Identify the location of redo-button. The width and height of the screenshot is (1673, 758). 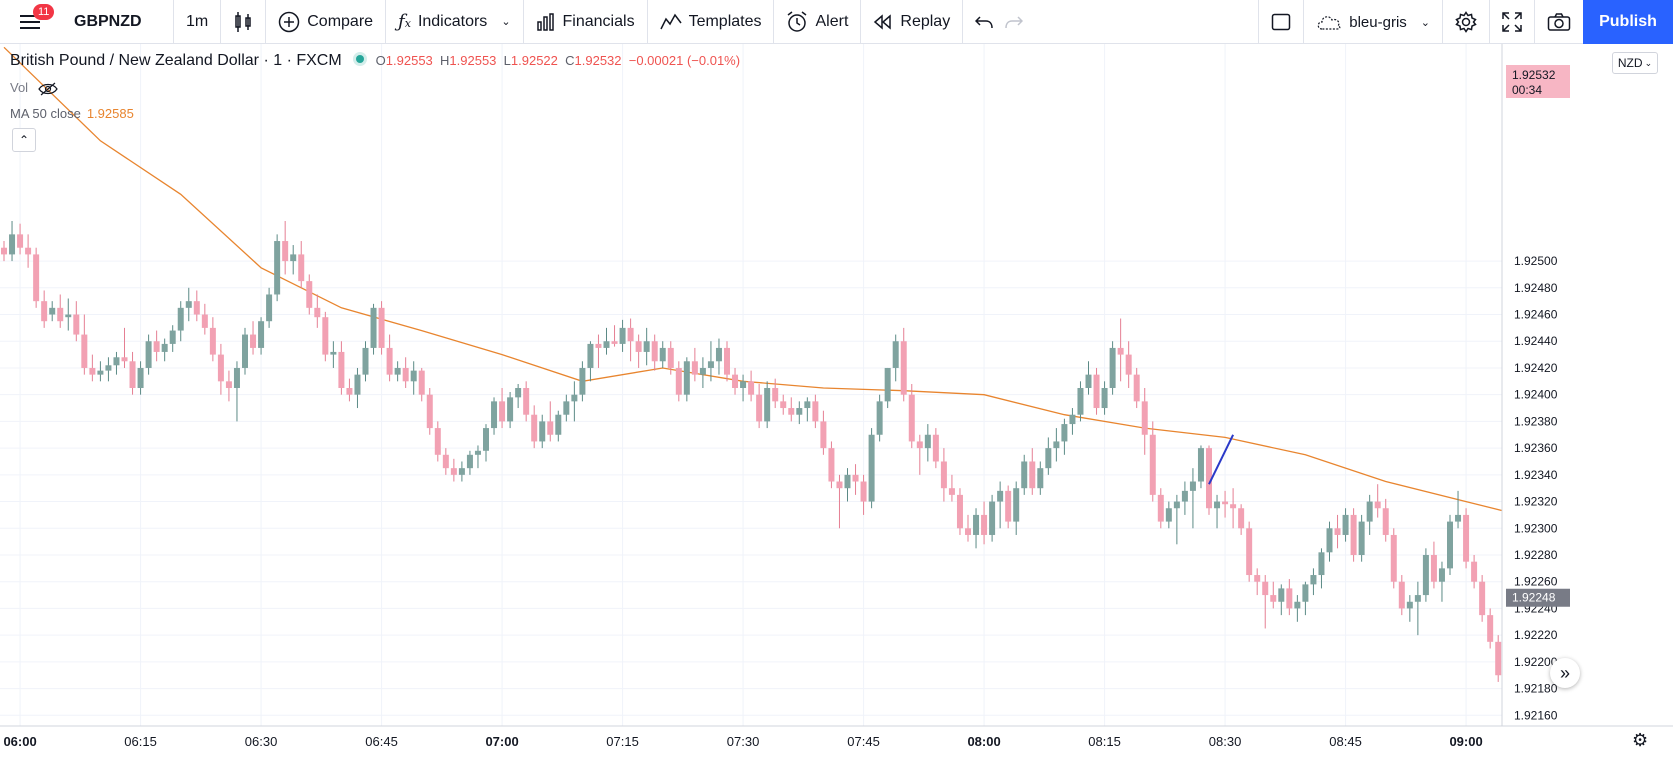
(1017, 22).